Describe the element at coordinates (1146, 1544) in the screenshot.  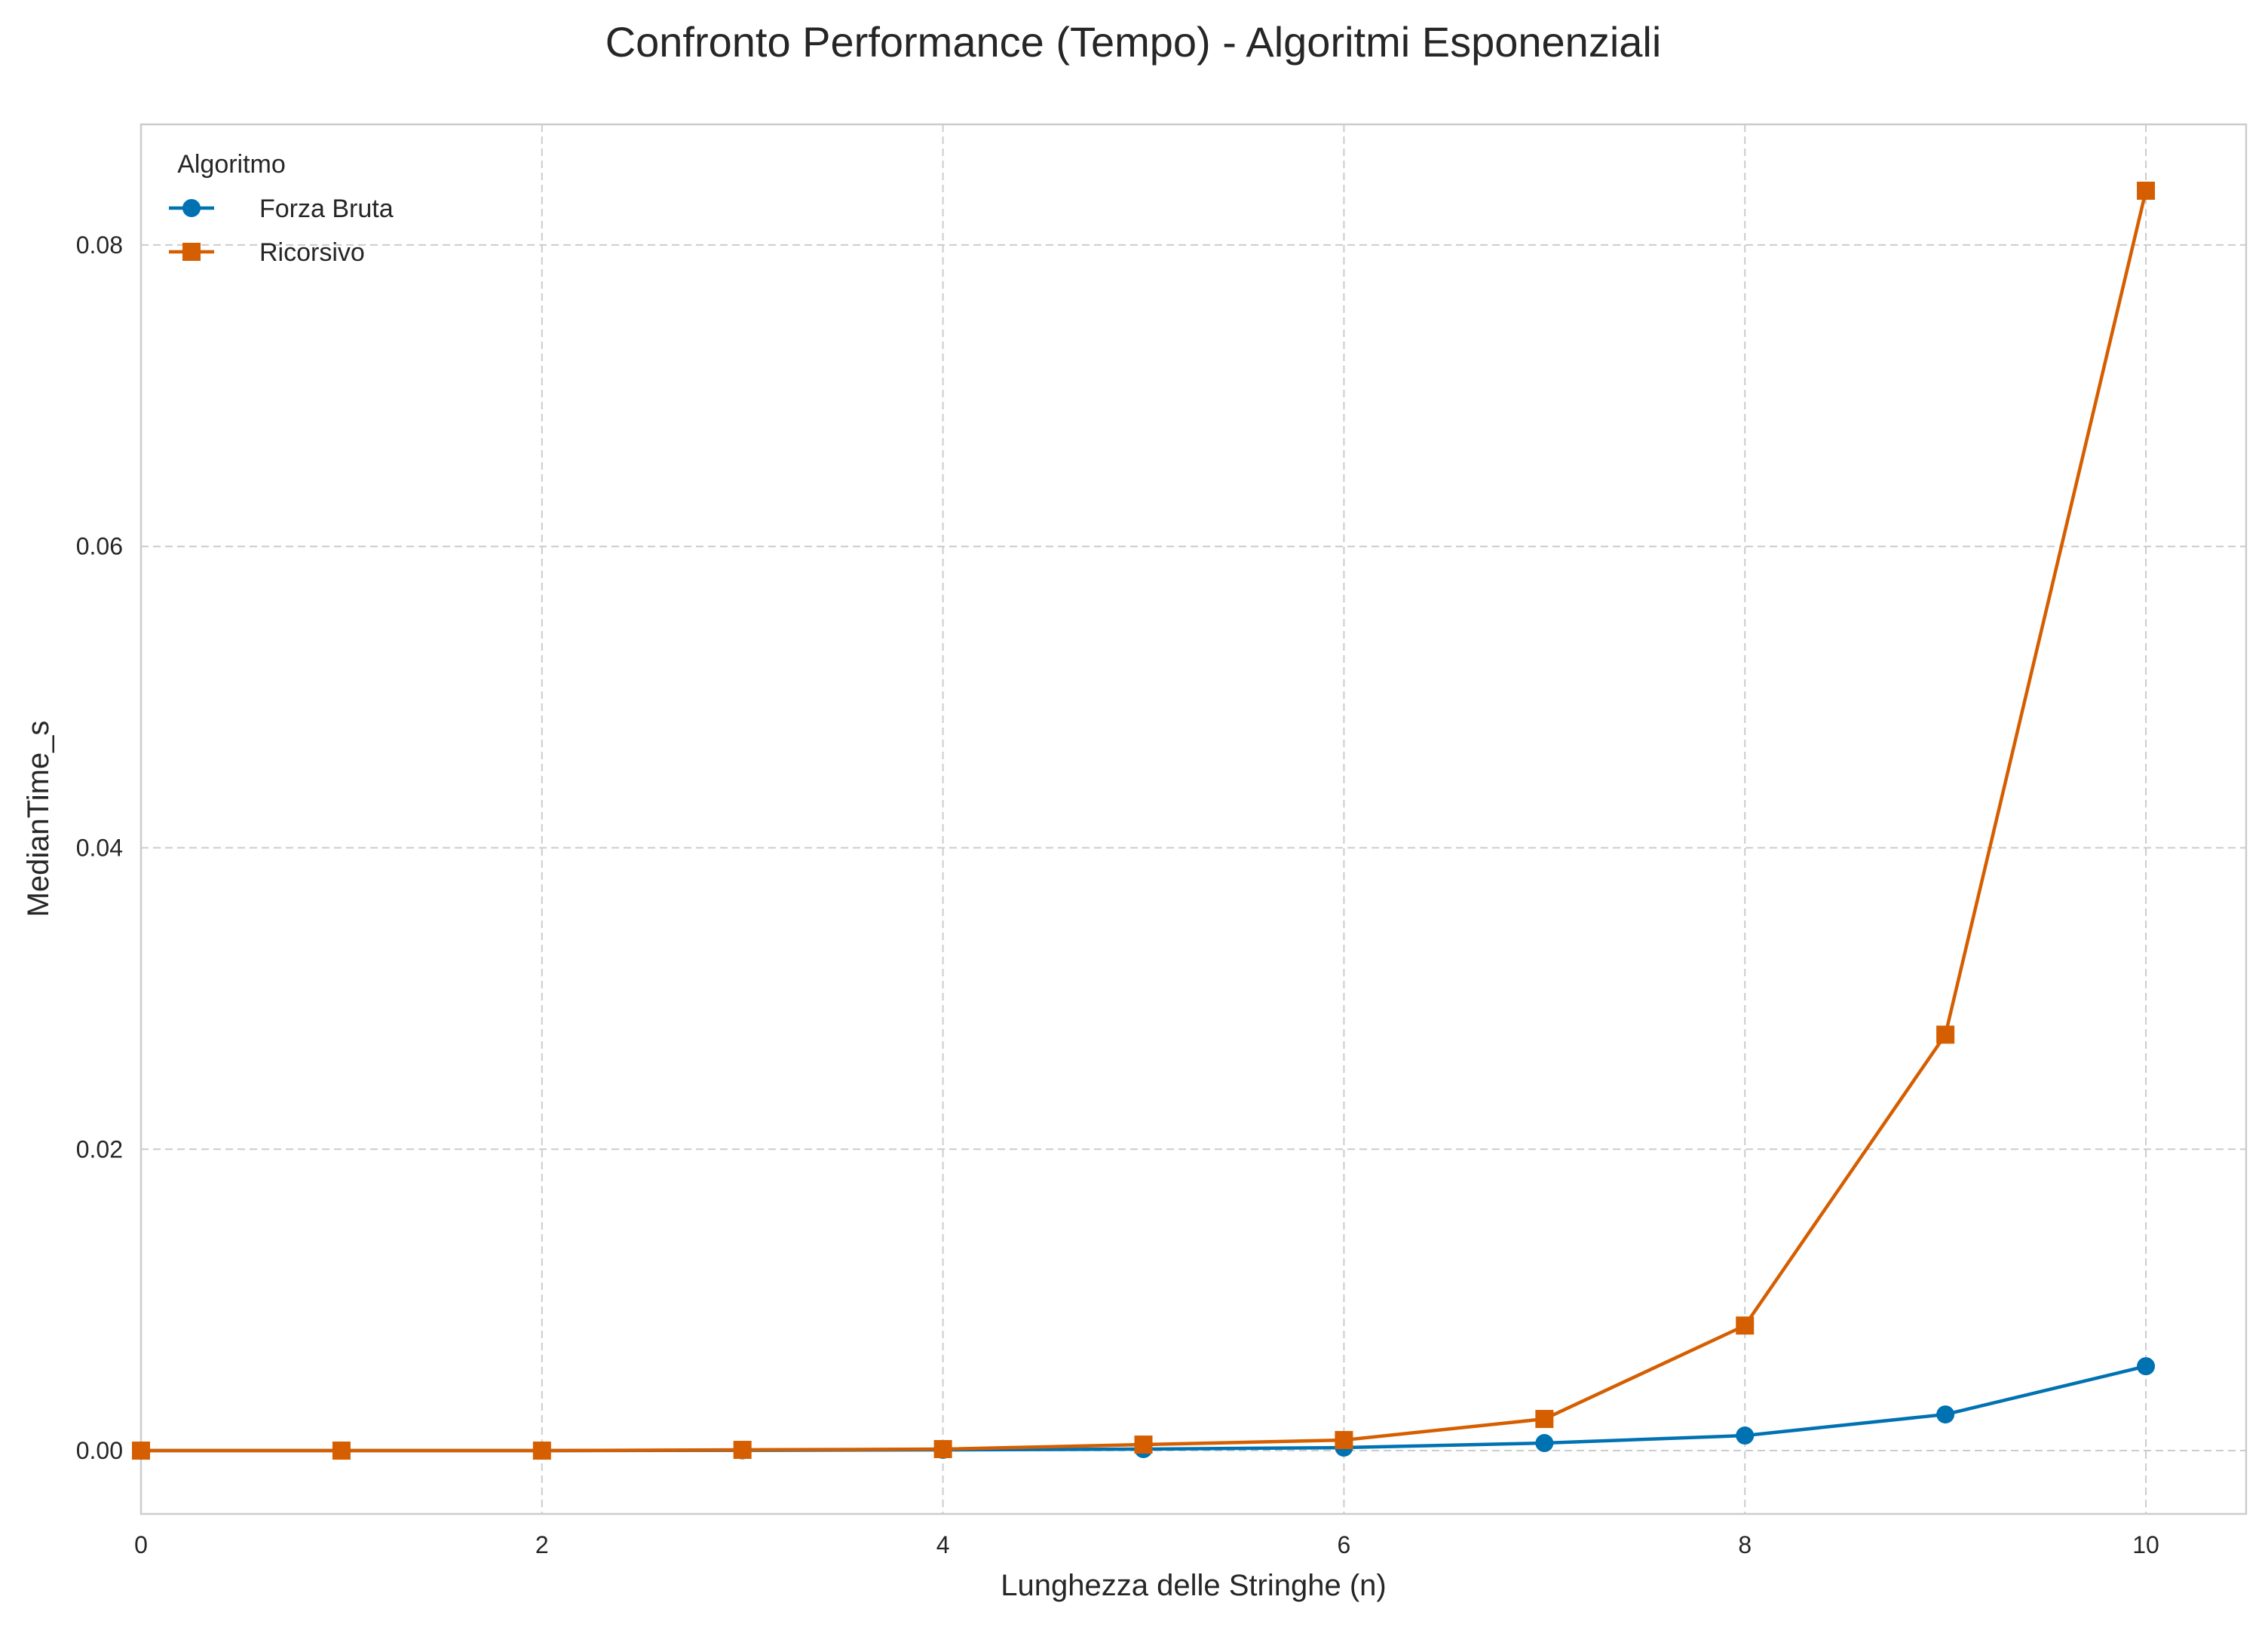
I see `x-axis-ticks: 0 2 4 6 8 10` at that location.